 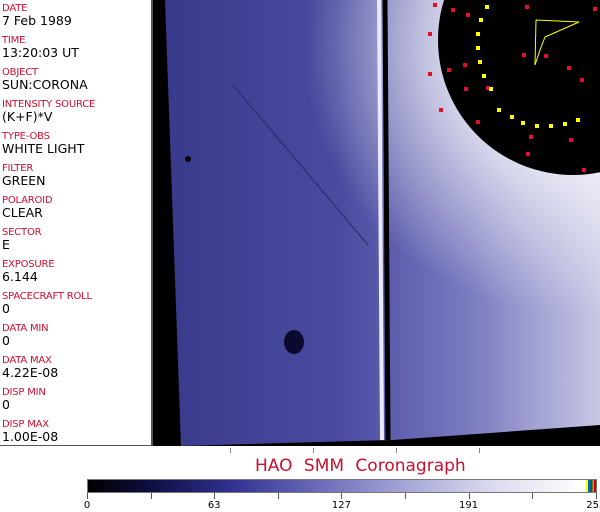 I want to click on info-field: DATA MAX 4.22E-08, so click(x=30, y=367).